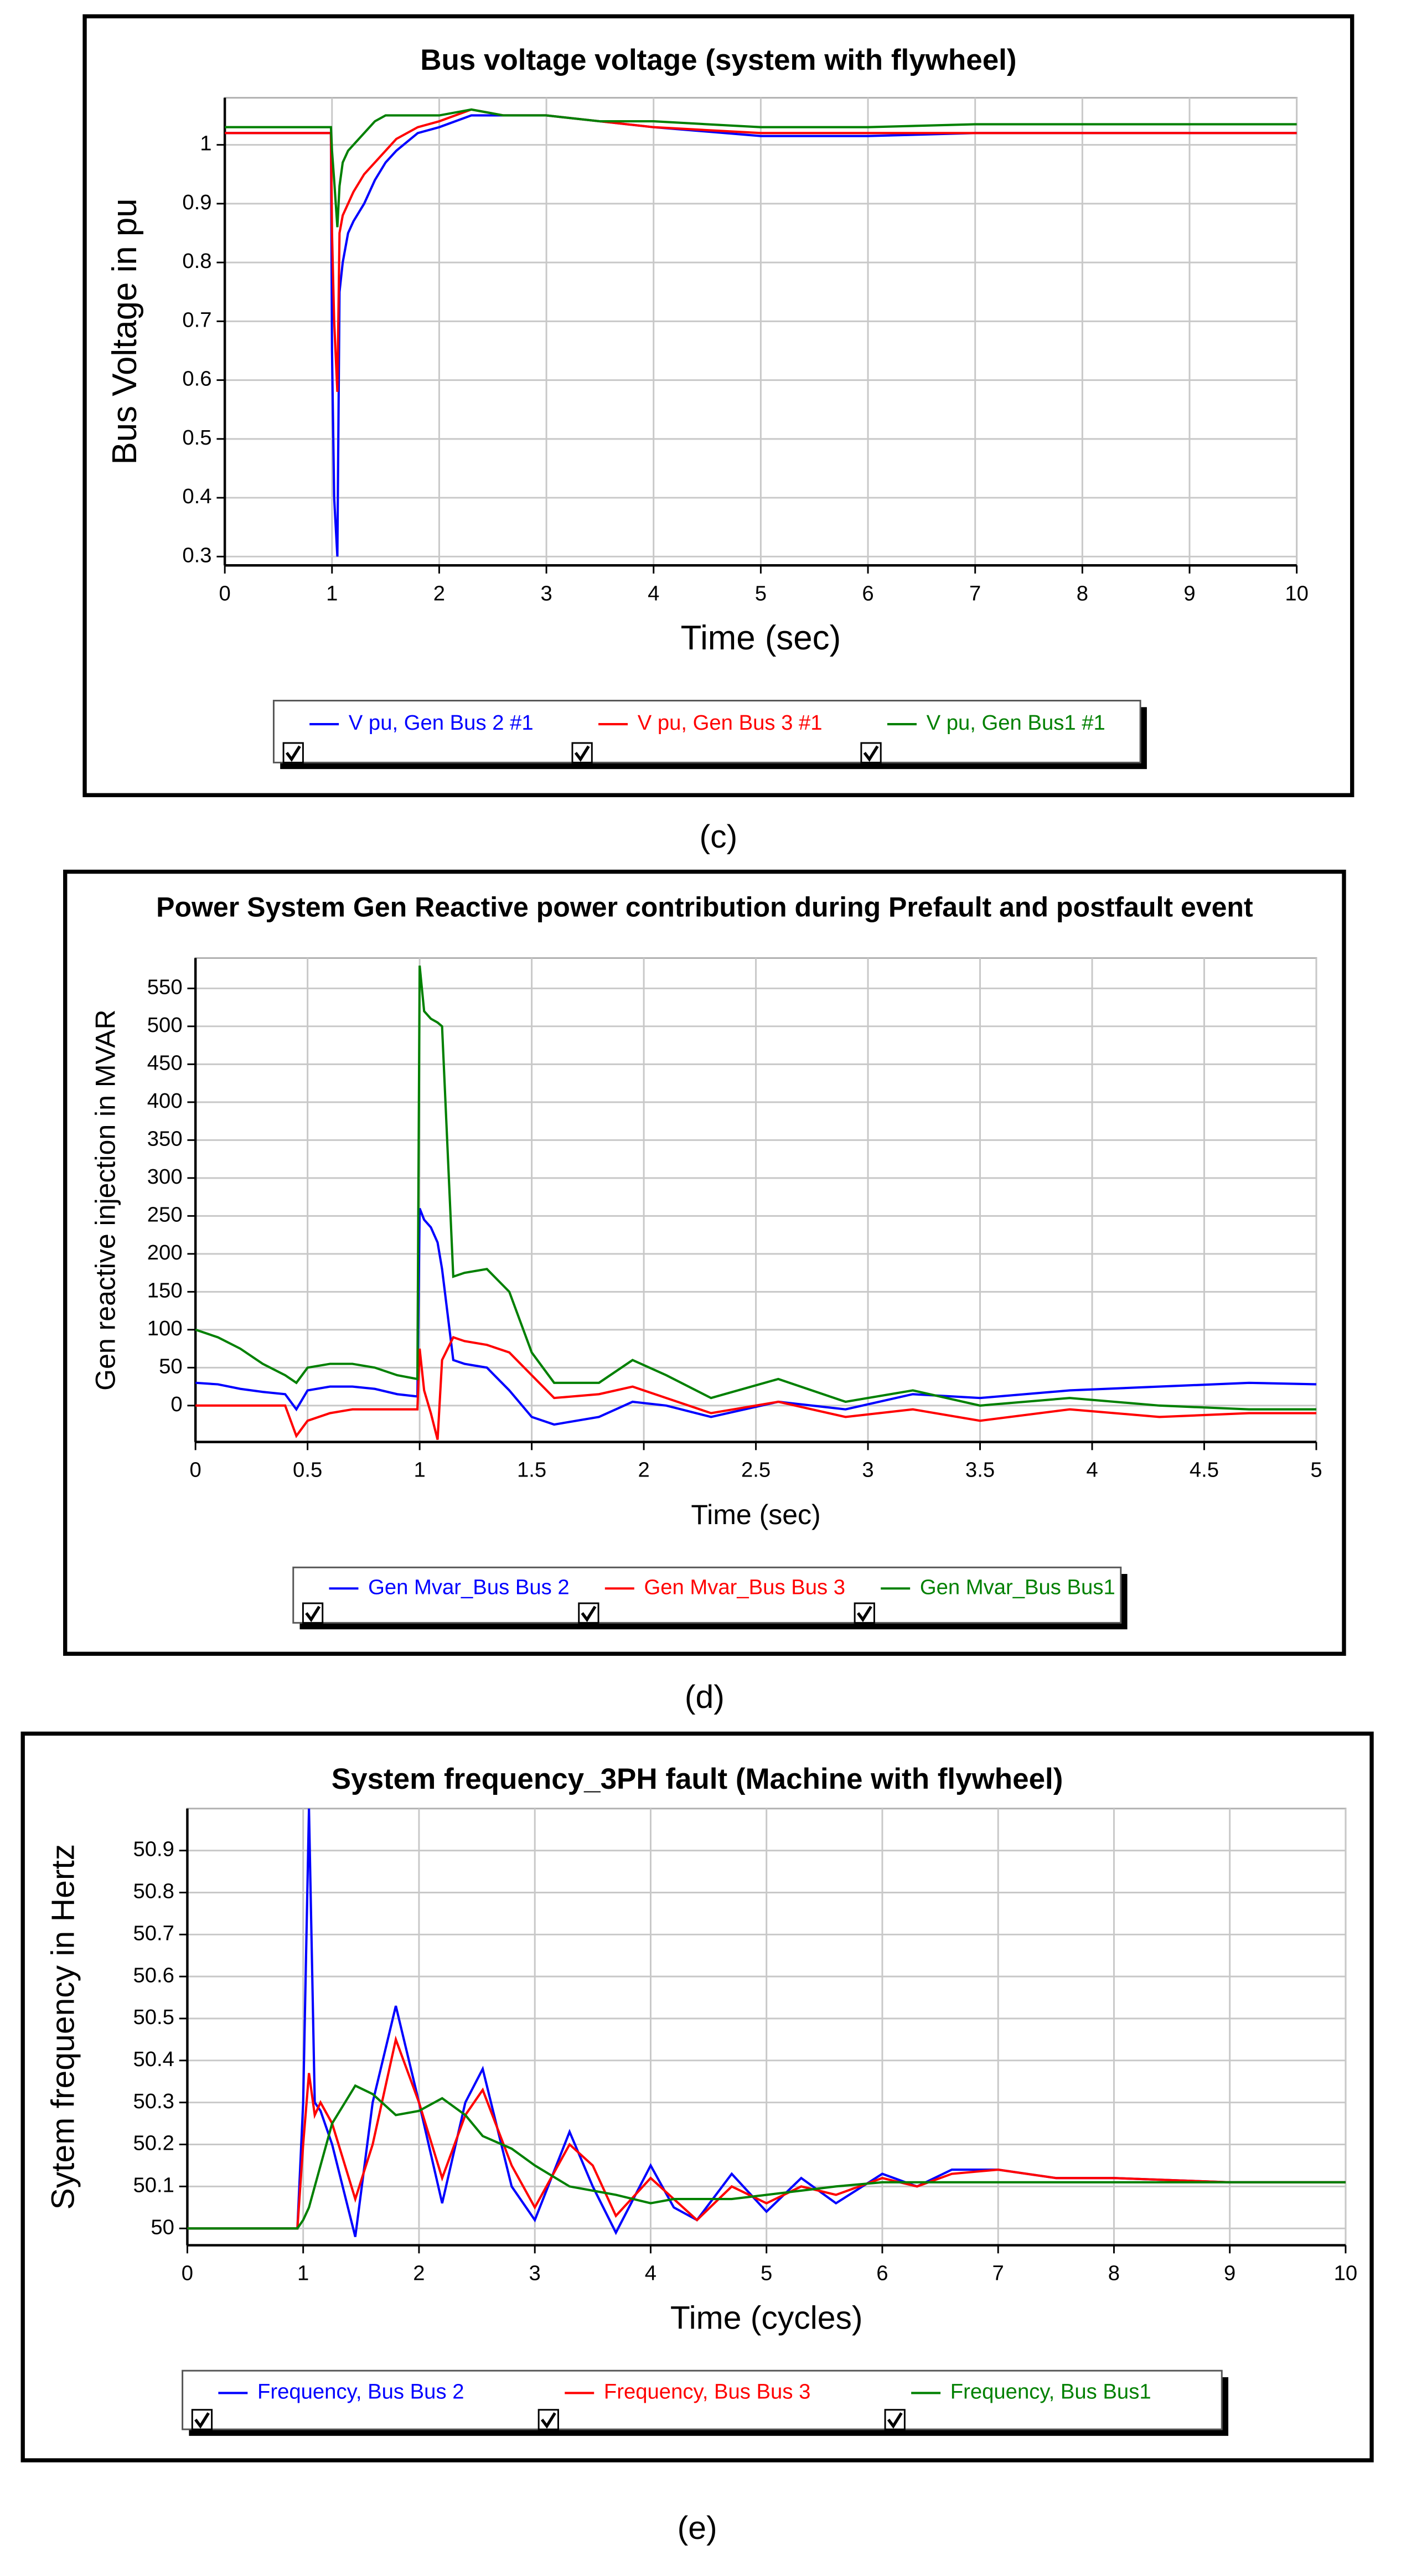  I want to click on legend-label: Gen Mvar_Bus Bus 3, so click(745, 1587).